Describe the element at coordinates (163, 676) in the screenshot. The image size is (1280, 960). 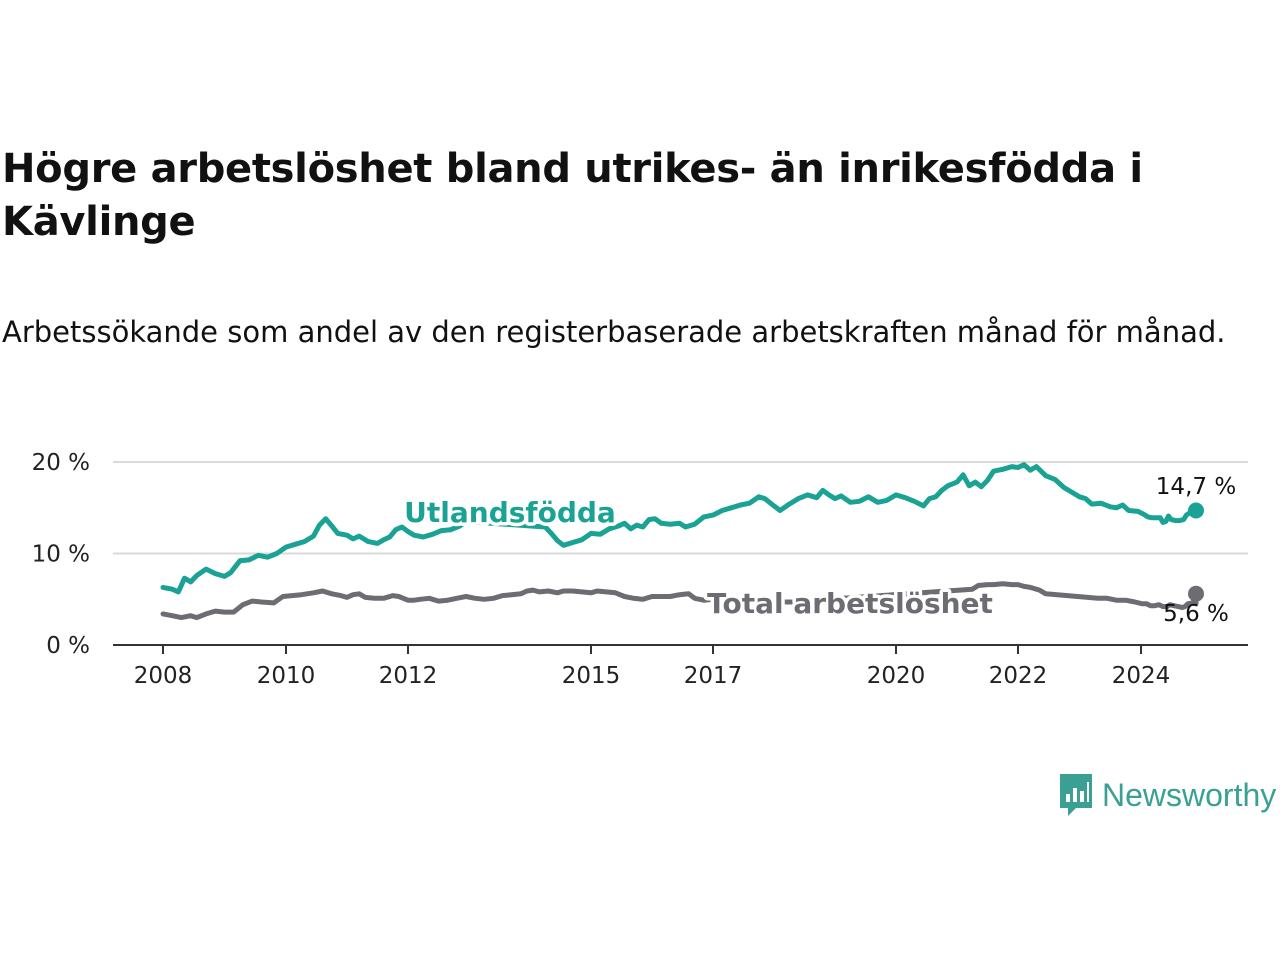
I see `x-tick-label: 2008` at that location.